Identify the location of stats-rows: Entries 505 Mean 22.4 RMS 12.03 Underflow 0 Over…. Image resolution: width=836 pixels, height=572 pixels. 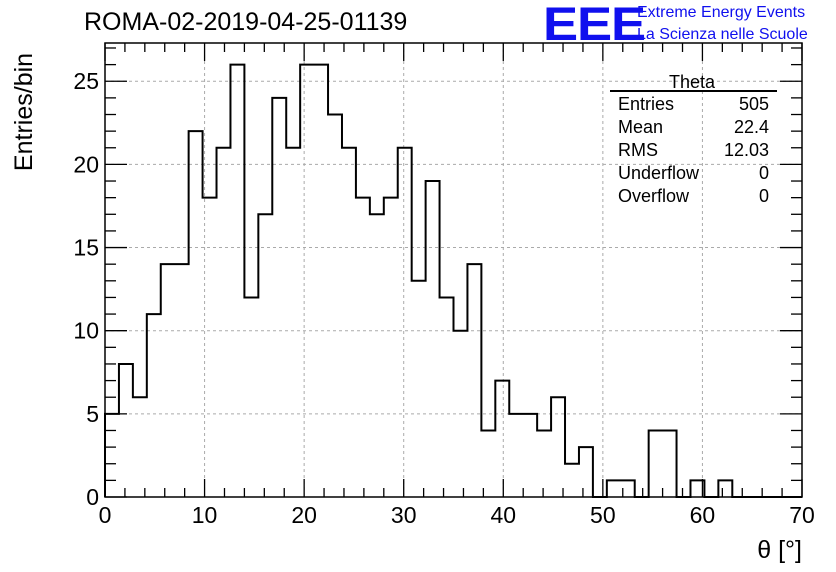
(693, 150).